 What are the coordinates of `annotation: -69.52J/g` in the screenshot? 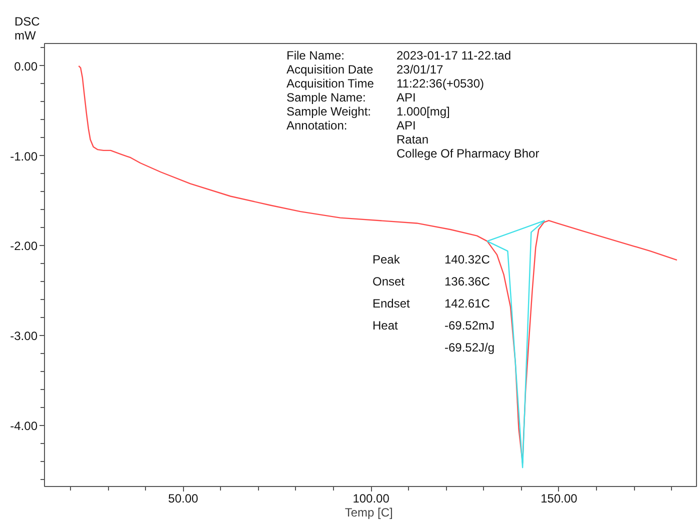 It's located at (469, 347).